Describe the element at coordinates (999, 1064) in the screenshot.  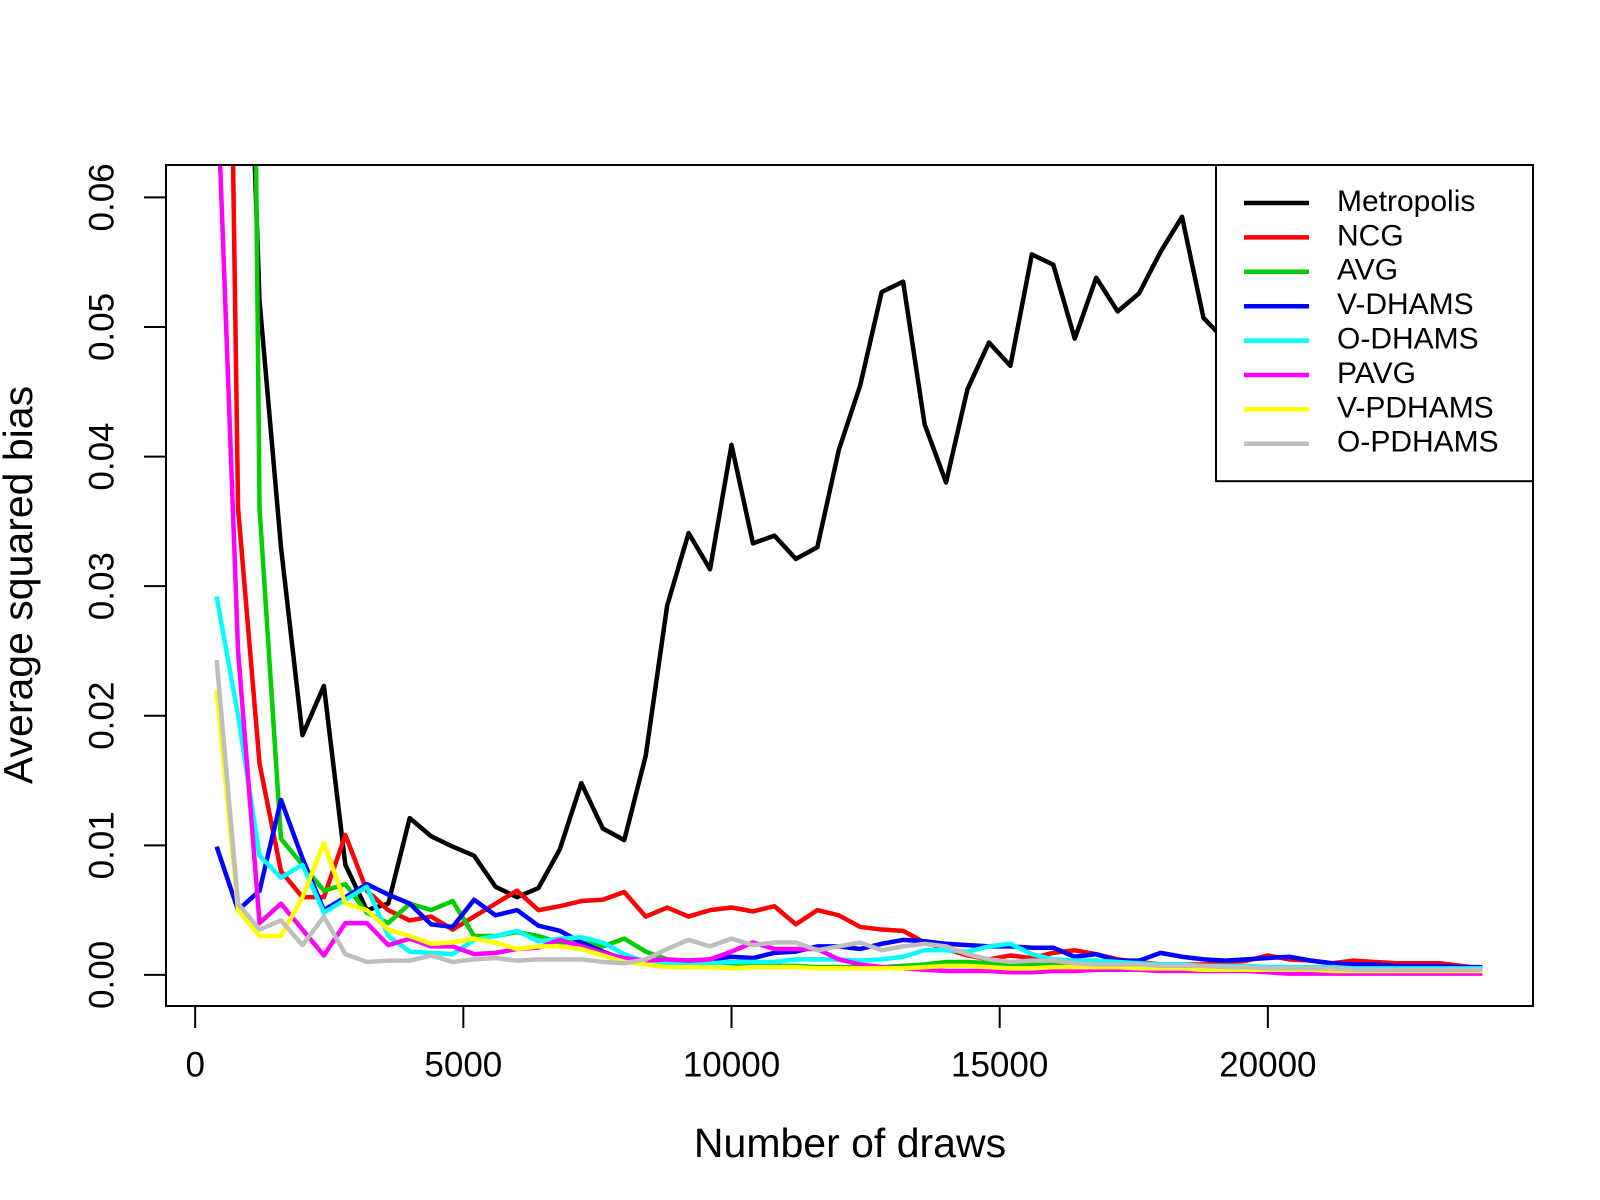
I see `x-tick-label: 15000` at that location.